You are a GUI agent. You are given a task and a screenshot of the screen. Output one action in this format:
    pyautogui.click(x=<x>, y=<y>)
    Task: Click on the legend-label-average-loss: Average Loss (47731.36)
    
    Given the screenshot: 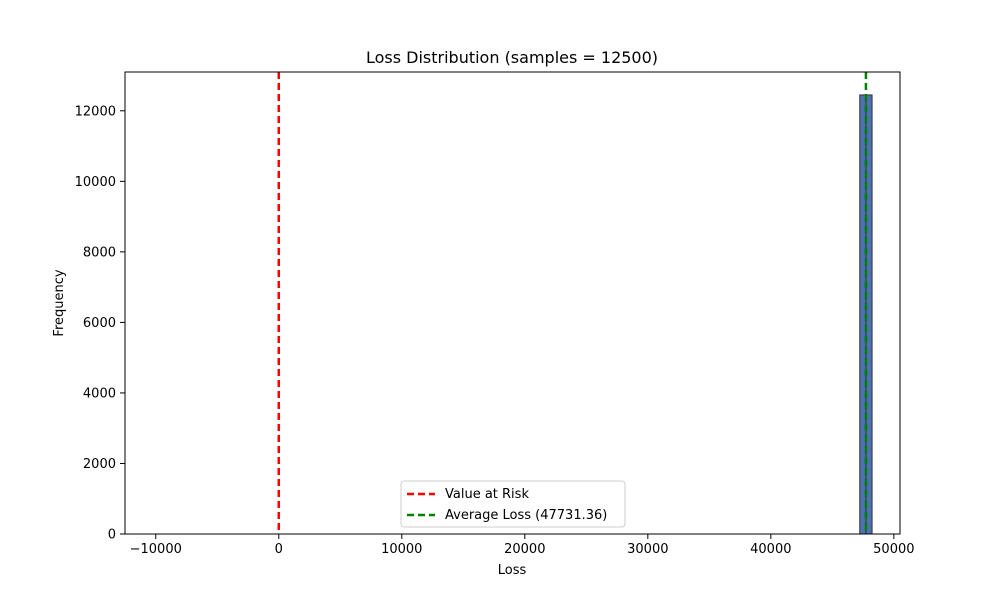 What is the action you would take?
    pyautogui.click(x=526, y=515)
    